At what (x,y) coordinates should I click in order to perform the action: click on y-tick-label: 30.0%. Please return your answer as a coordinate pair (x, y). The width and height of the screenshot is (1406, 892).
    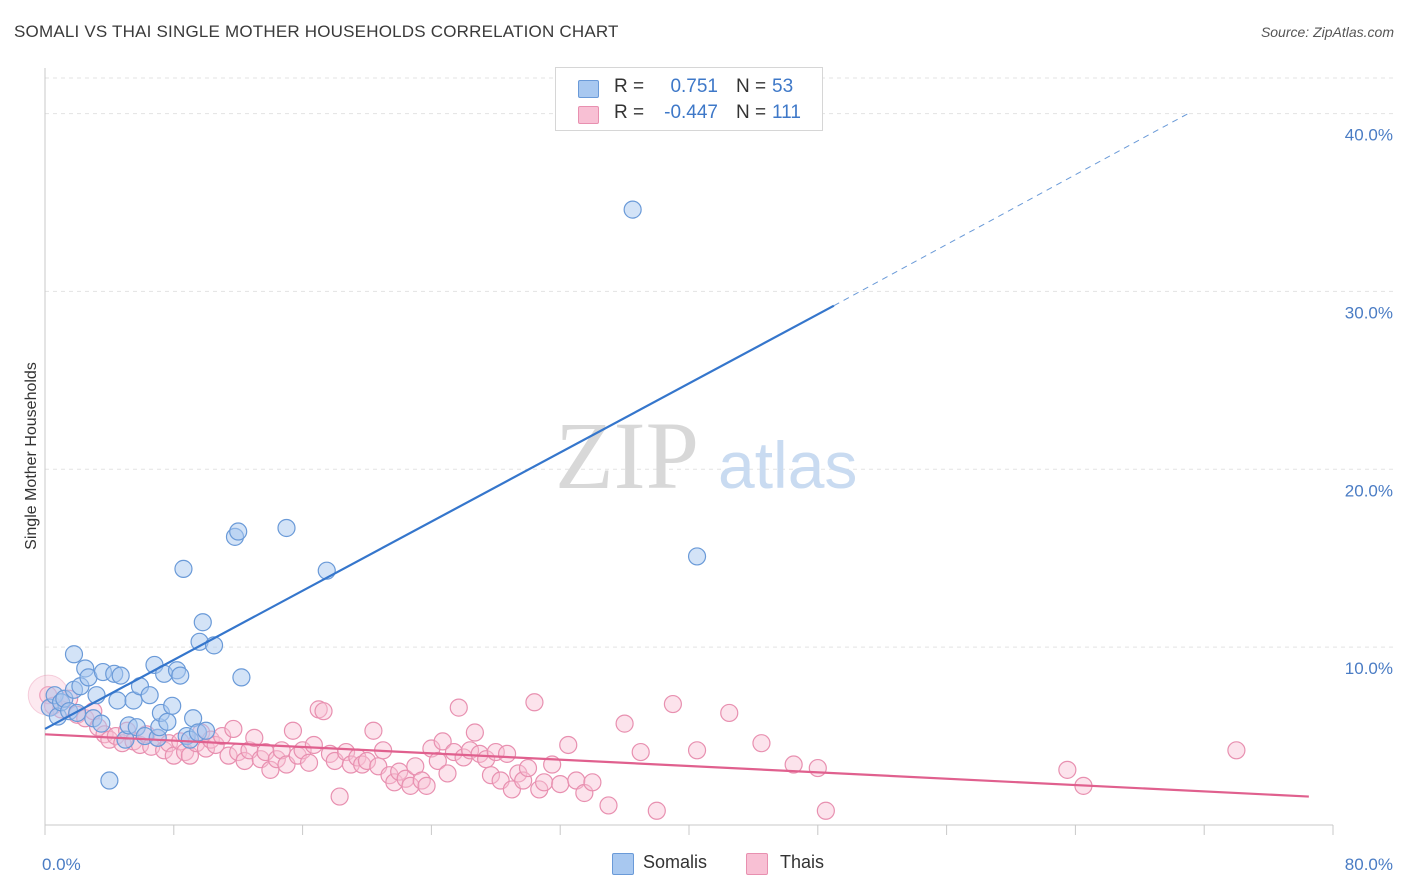
    Looking at the image, I should click on (1369, 312).